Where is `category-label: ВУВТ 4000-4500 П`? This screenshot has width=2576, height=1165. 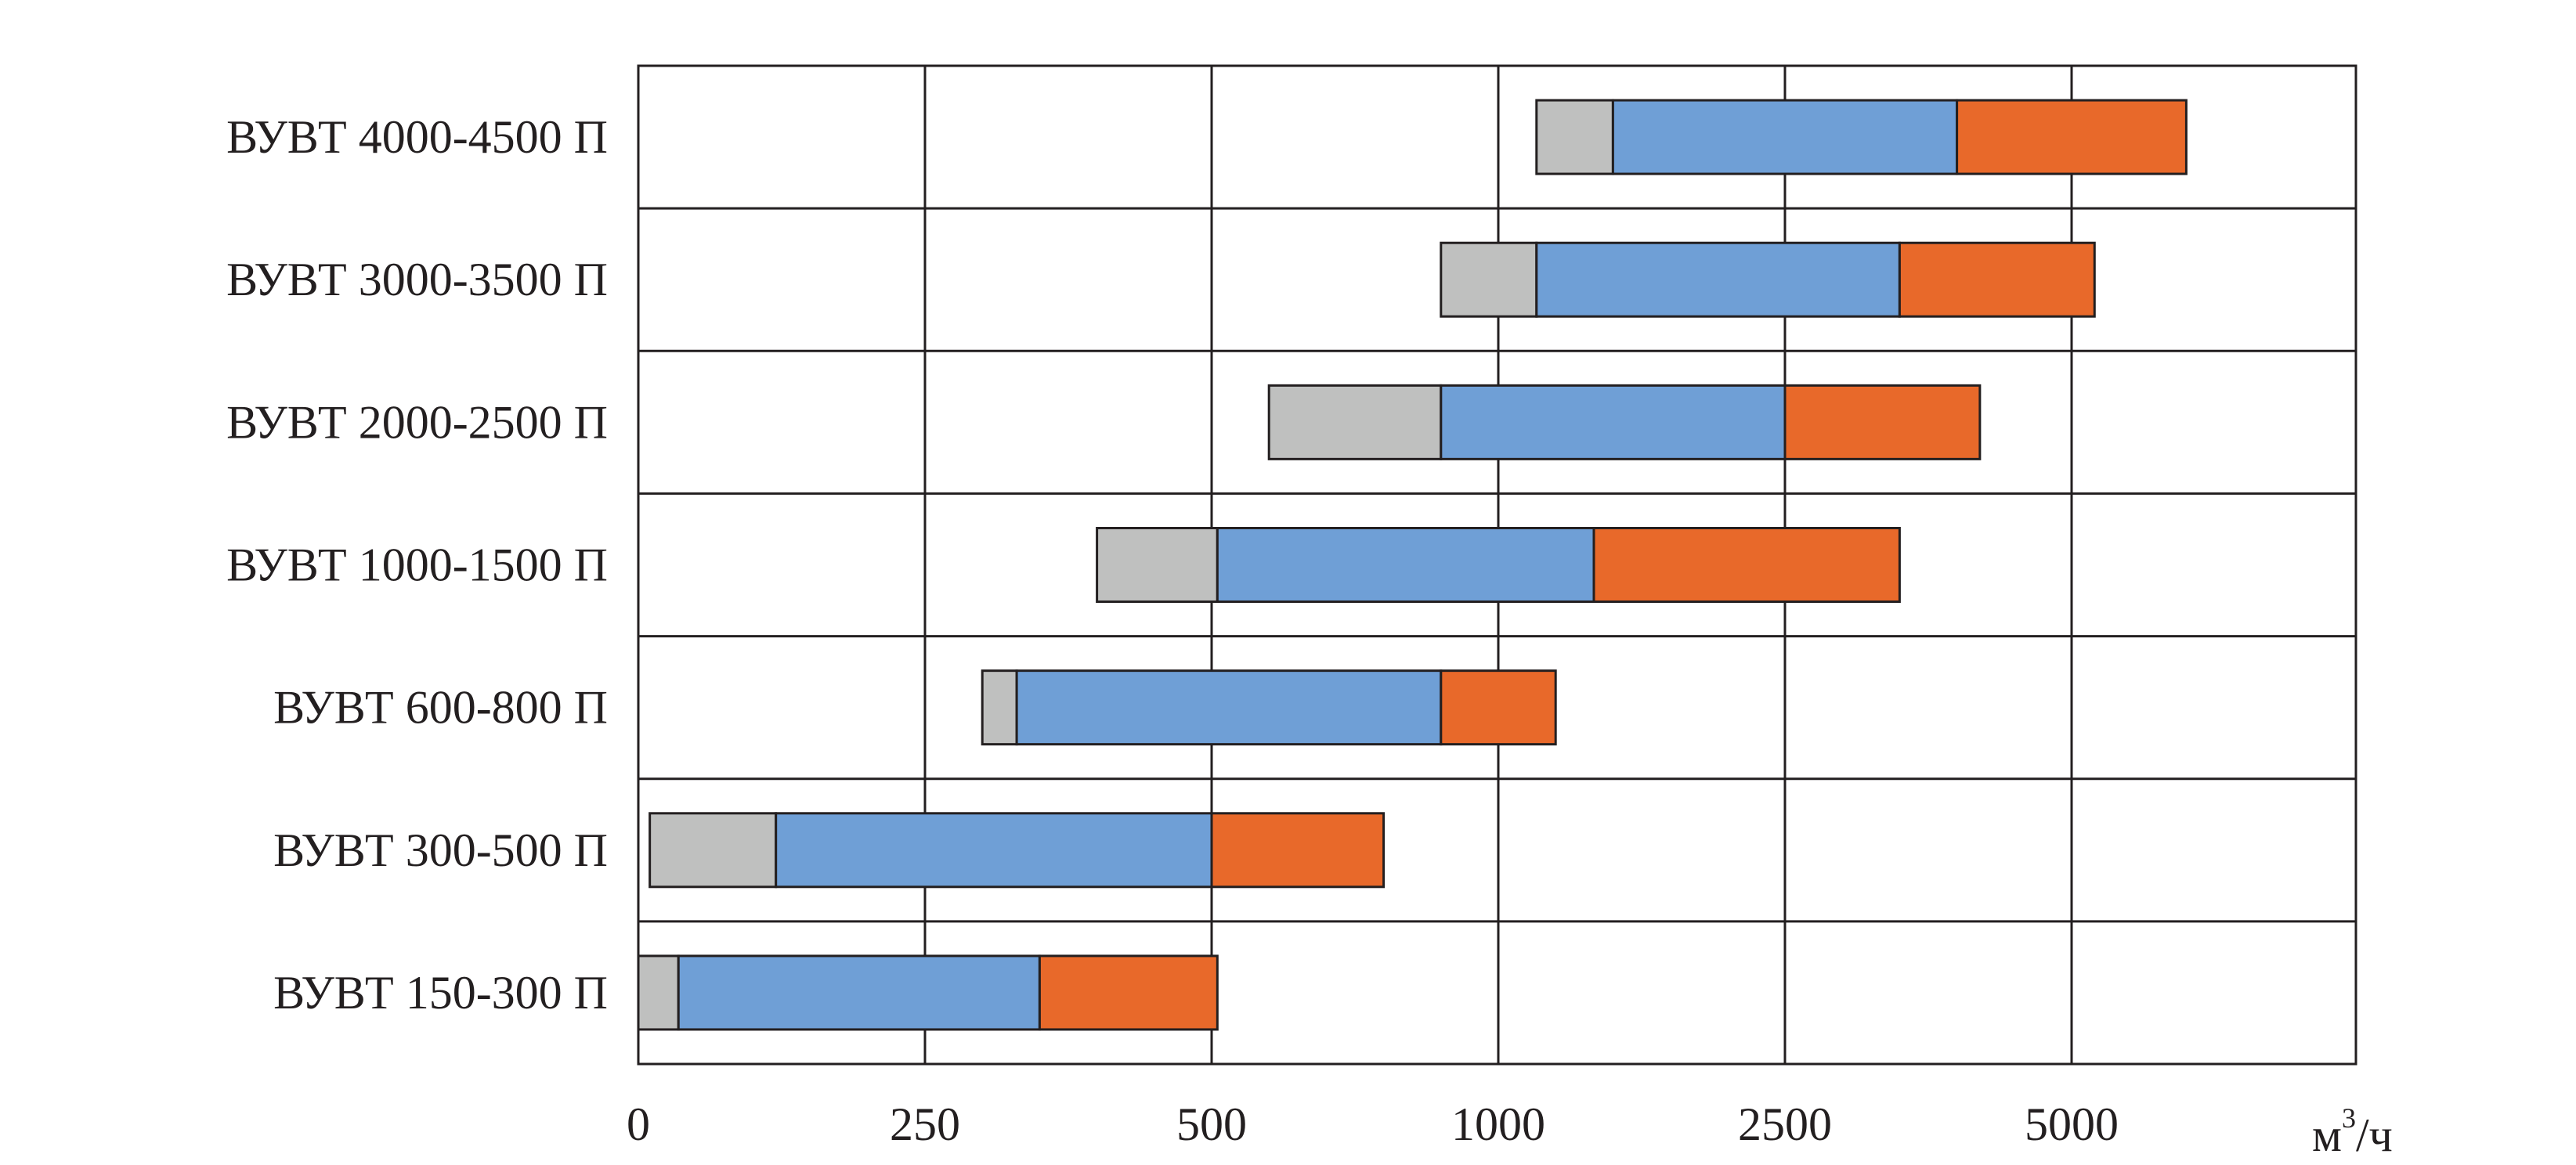 category-label: ВУВТ 4000-4500 П is located at coordinates (417, 137).